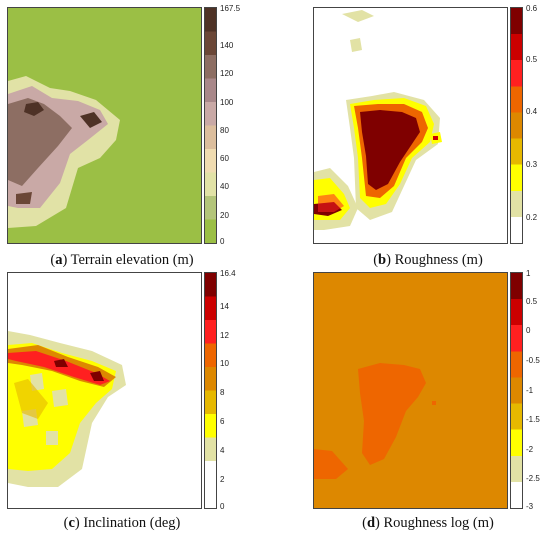  What do you see at coordinates (434, 403) in the screenshot?
I see `roughness-log-contour-side` at bounding box center [434, 403].